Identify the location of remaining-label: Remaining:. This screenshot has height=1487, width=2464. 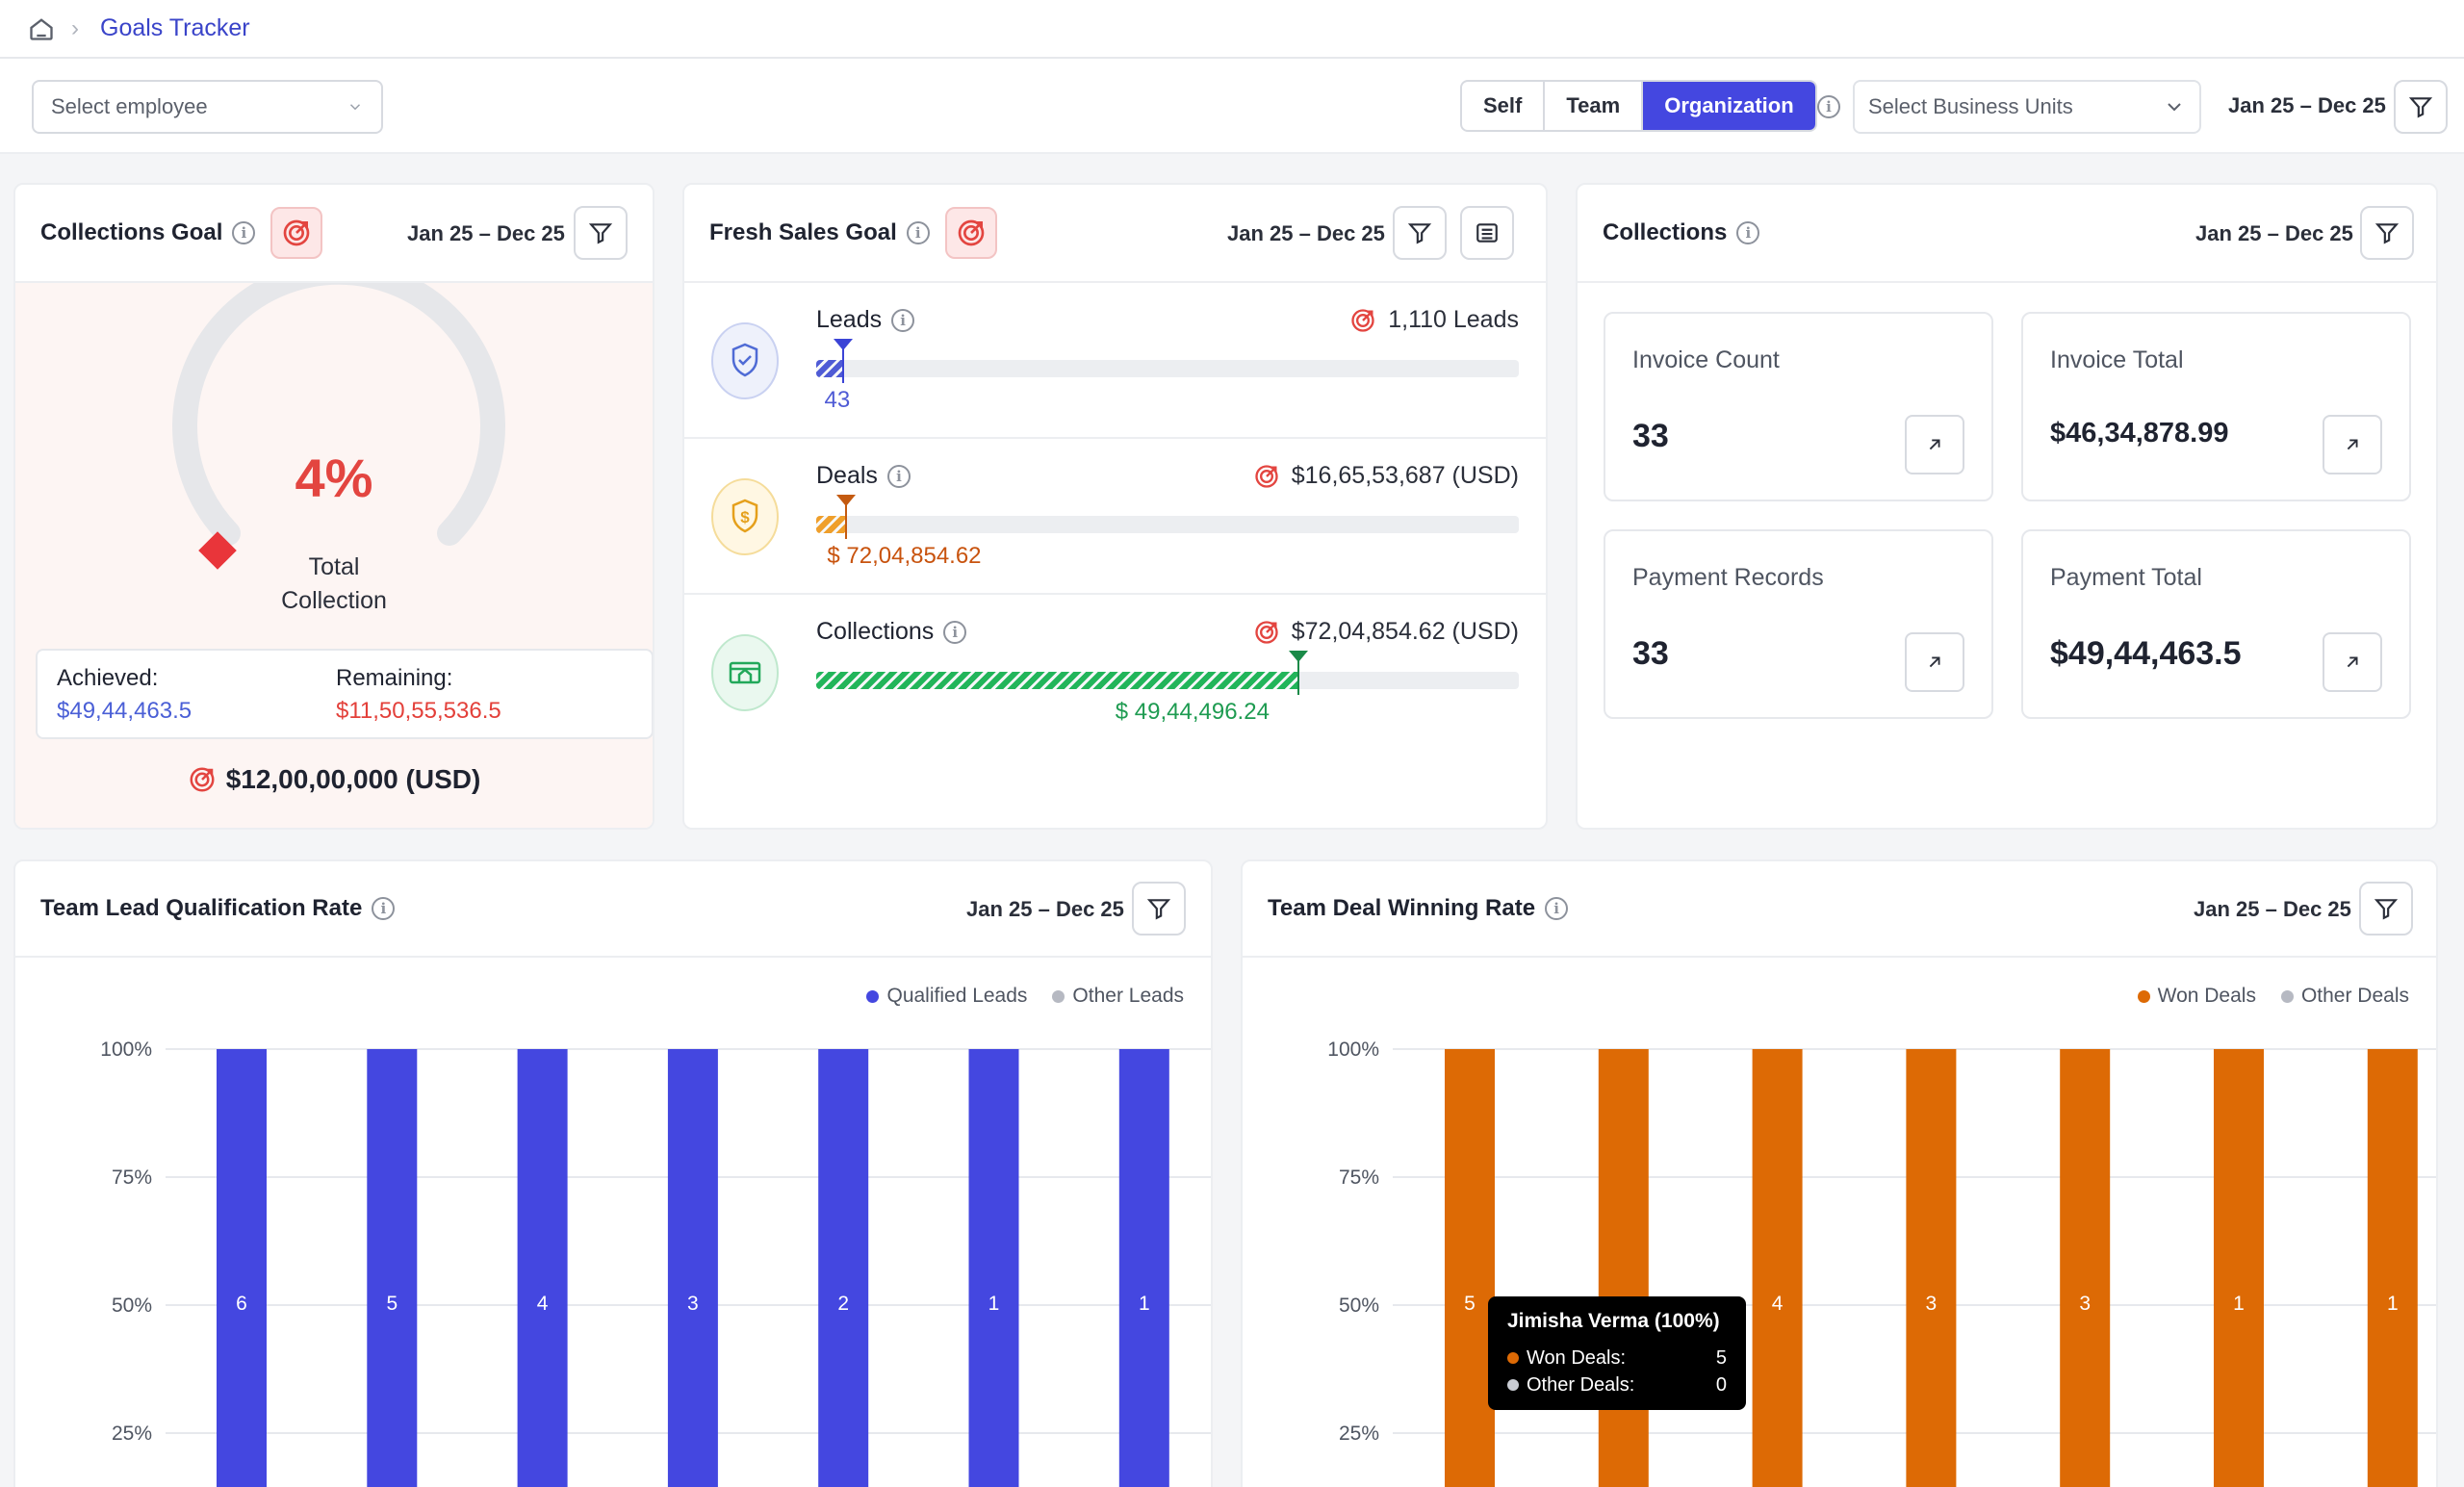
(394, 678).